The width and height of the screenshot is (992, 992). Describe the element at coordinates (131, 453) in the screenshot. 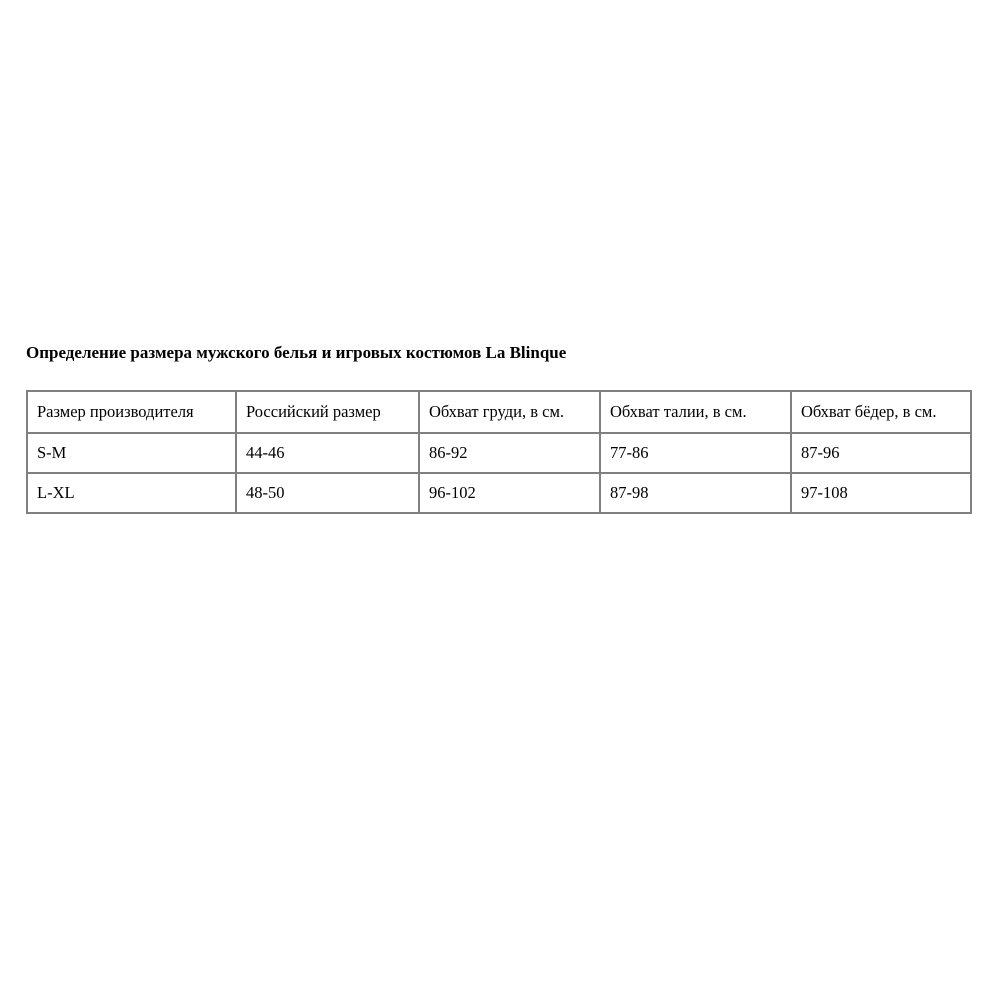

I see `table-cell-size: S-M` at that location.